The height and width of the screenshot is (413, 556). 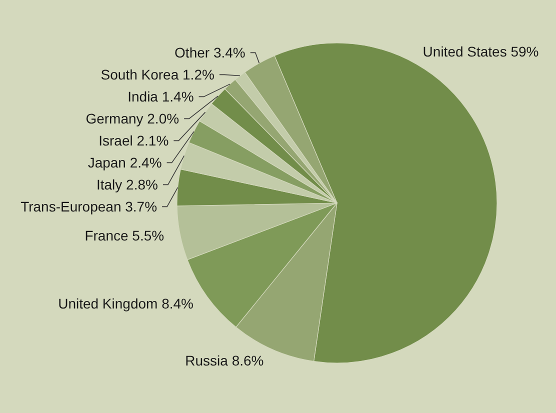 What do you see at coordinates (126, 304) in the screenshot?
I see `slice-label: United Kingdom 8.4%` at bounding box center [126, 304].